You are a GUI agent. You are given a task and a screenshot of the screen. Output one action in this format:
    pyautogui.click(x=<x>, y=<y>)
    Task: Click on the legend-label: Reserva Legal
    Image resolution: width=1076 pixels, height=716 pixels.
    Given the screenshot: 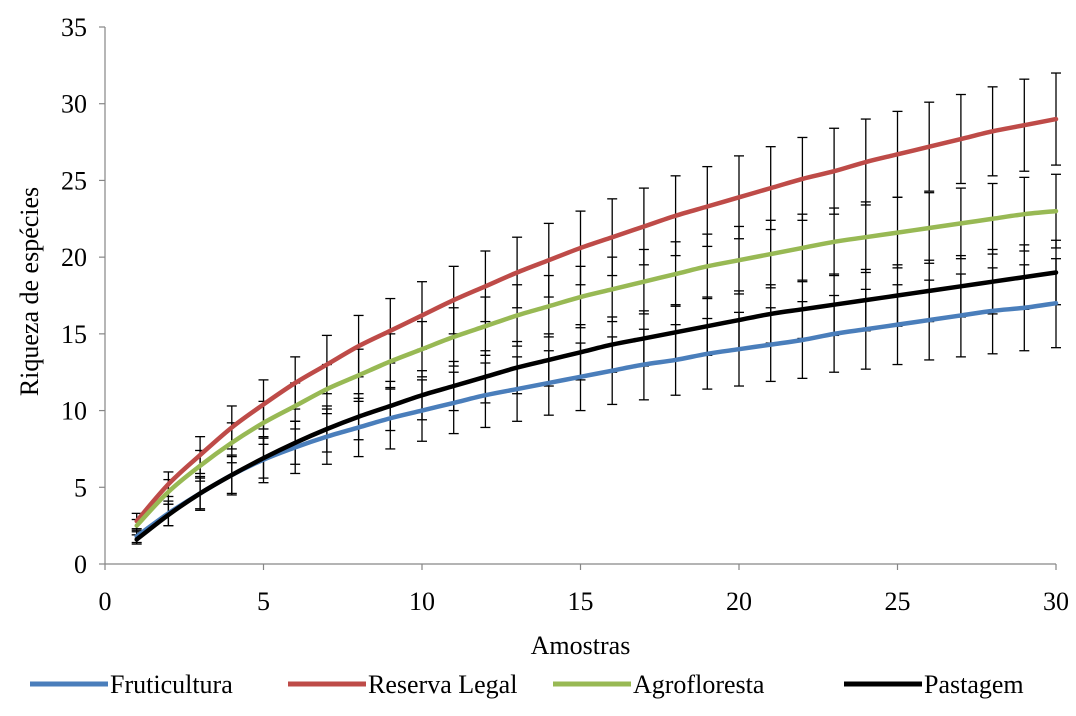 What is the action you would take?
    pyautogui.click(x=442, y=684)
    